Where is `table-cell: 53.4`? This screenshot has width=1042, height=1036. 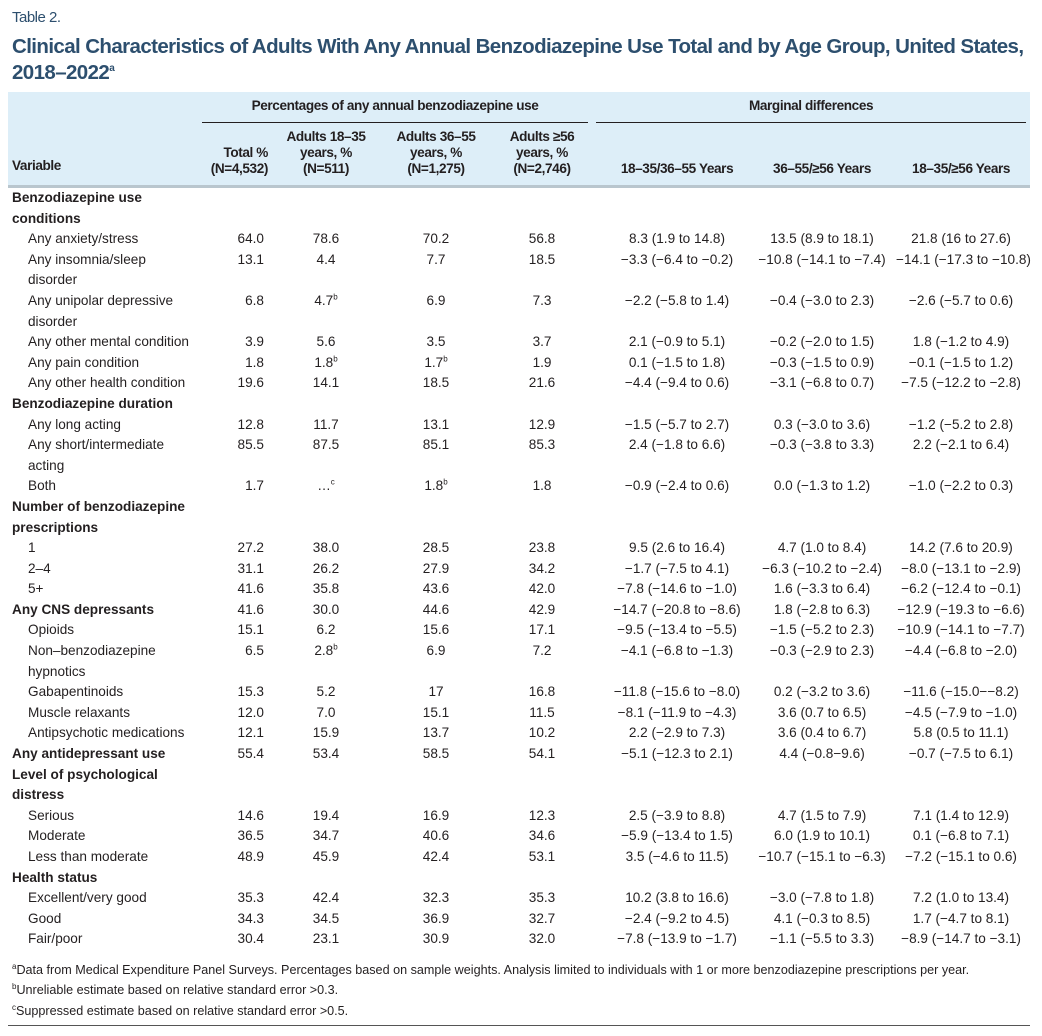
table-cell: 53.4 is located at coordinates (326, 754).